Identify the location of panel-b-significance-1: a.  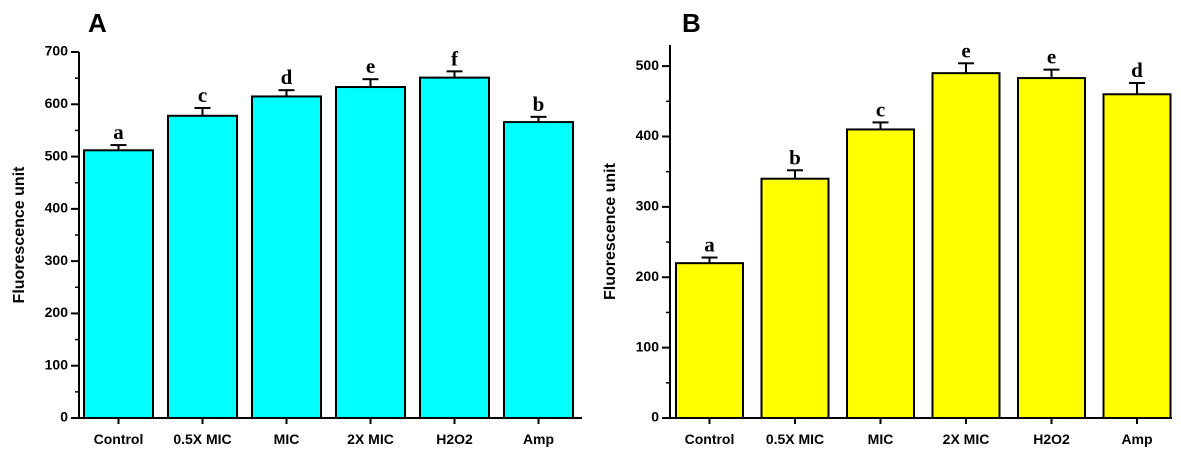
(709, 245).